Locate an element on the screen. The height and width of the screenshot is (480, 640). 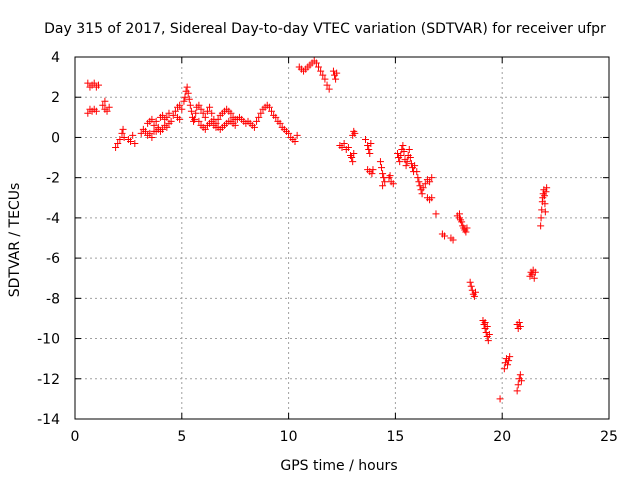
y-tick-label: -4 is located at coordinates (53, 219).